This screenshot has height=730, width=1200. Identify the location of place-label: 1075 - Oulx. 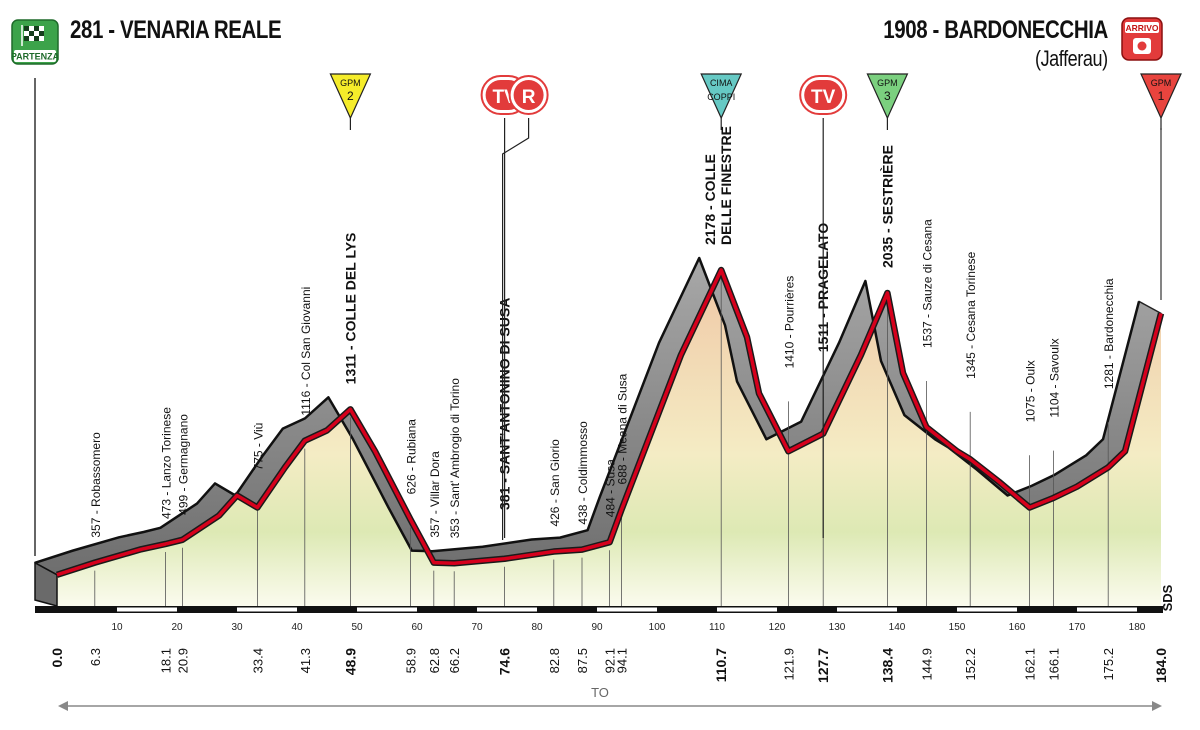
(1031, 391).